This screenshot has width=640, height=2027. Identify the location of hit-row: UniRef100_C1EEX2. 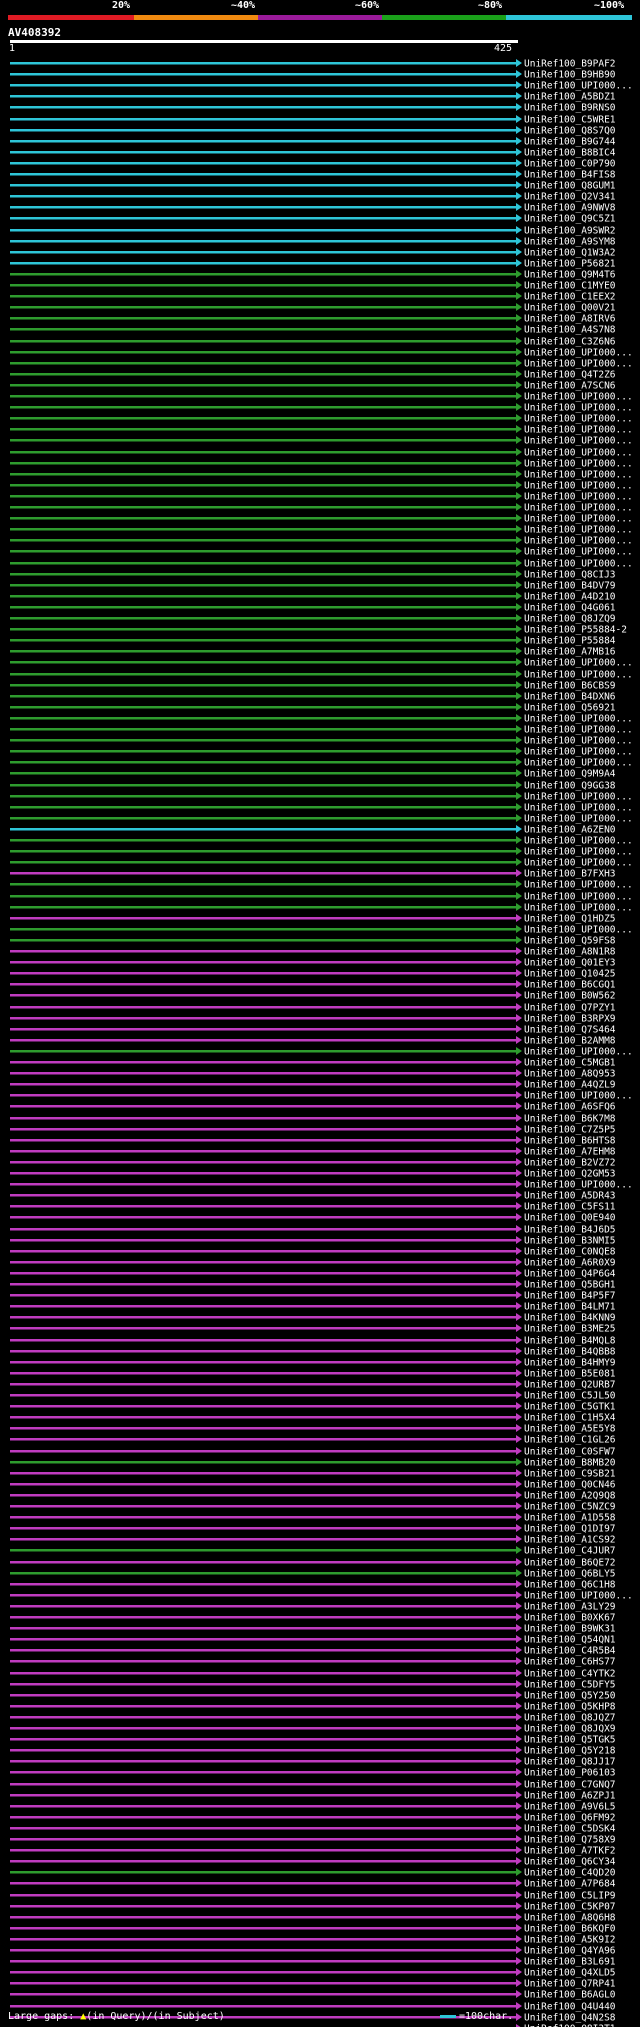
(313, 297).